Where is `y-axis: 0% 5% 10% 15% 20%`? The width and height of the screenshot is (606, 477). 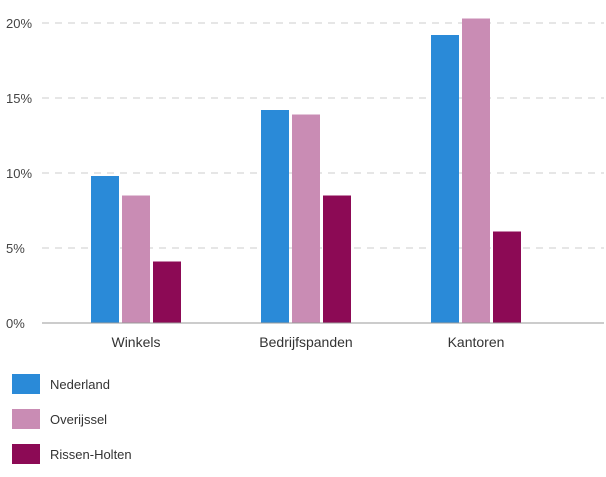
y-axis: 0% 5% 10% 15% 20% is located at coordinates (19, 173).